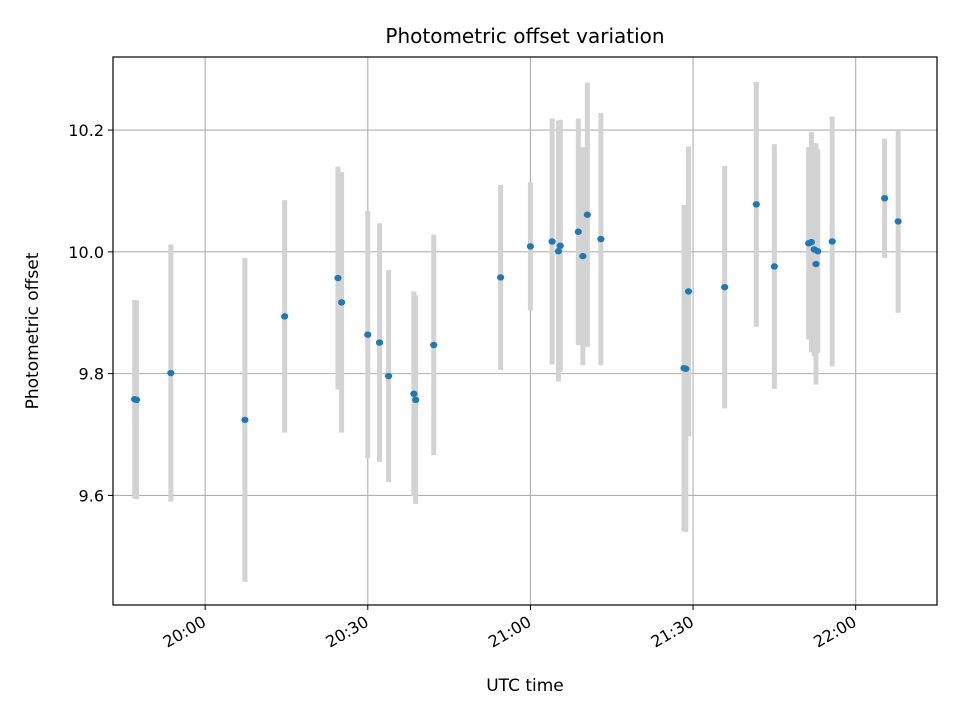 This screenshot has height=720, width=960. Describe the element at coordinates (33, 330) in the screenshot. I see `y-axis-label: Photometric offset` at that location.